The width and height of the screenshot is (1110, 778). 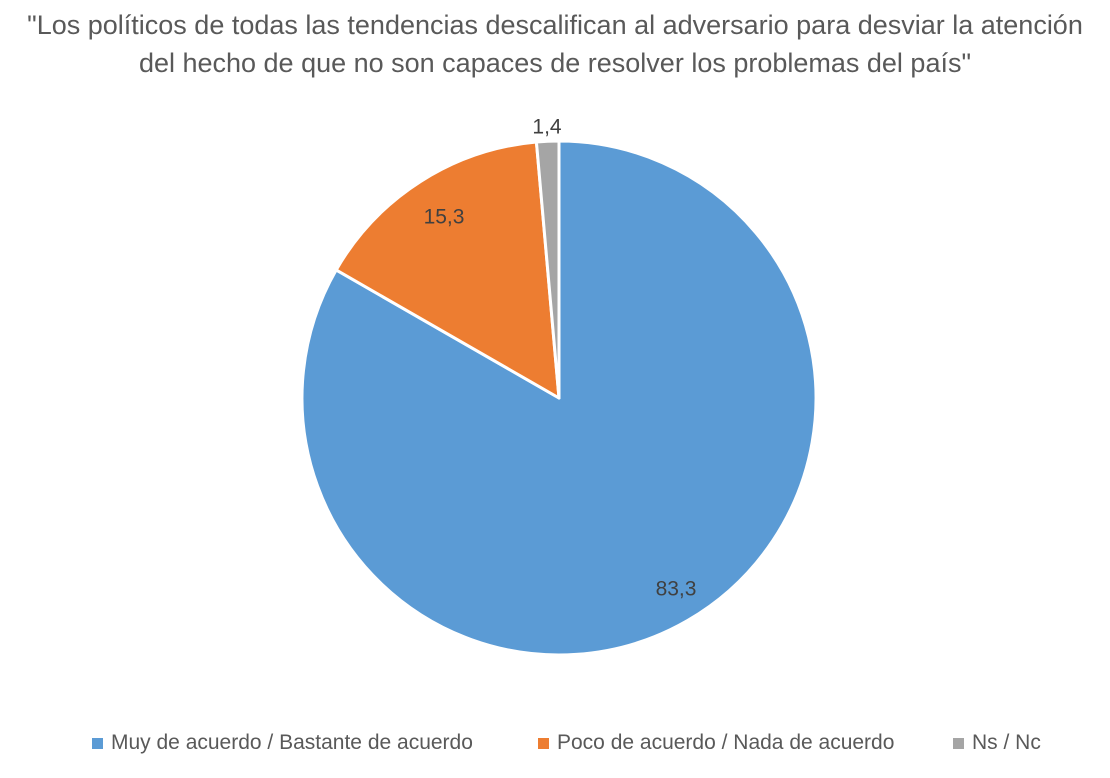 What do you see at coordinates (292, 742) in the screenshot?
I see `legend-label: Muy de acuerdo / Bastante de acuerdo` at bounding box center [292, 742].